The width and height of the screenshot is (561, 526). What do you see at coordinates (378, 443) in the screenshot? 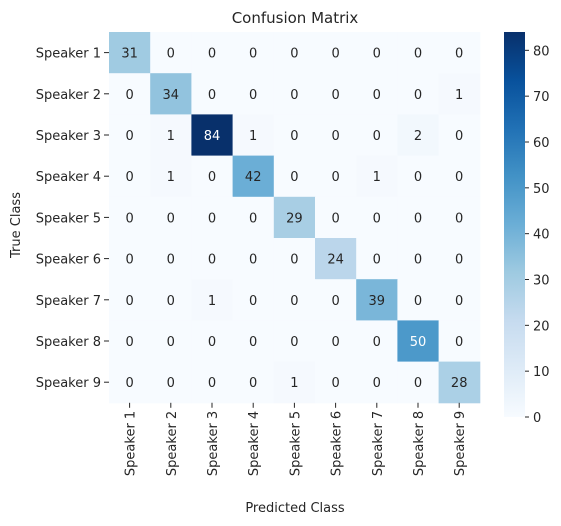
I see `x-tick-label: Speaker 7` at bounding box center [378, 443].